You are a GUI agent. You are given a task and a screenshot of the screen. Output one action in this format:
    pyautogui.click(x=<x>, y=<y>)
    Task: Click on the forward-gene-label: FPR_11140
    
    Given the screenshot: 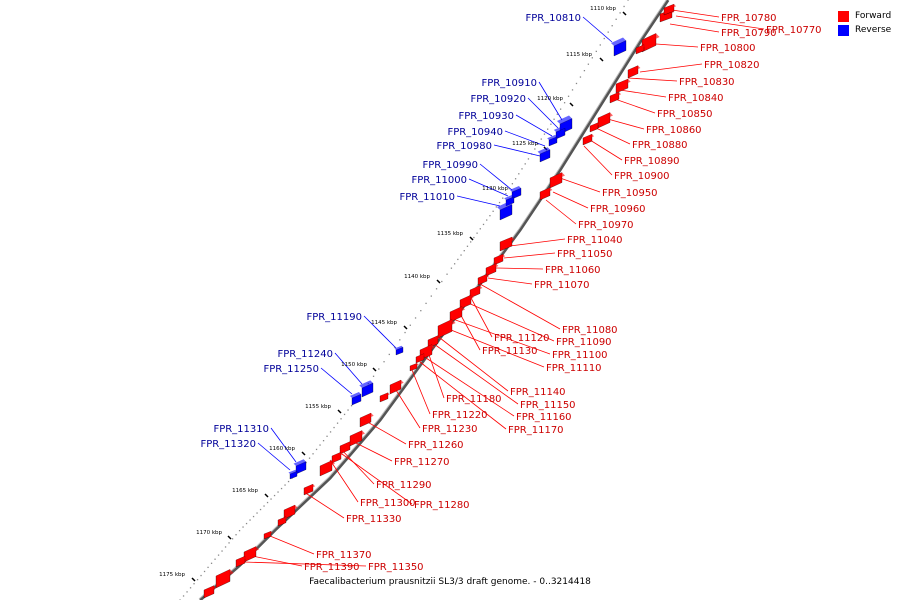 What is the action you would take?
    pyautogui.click(x=538, y=392)
    